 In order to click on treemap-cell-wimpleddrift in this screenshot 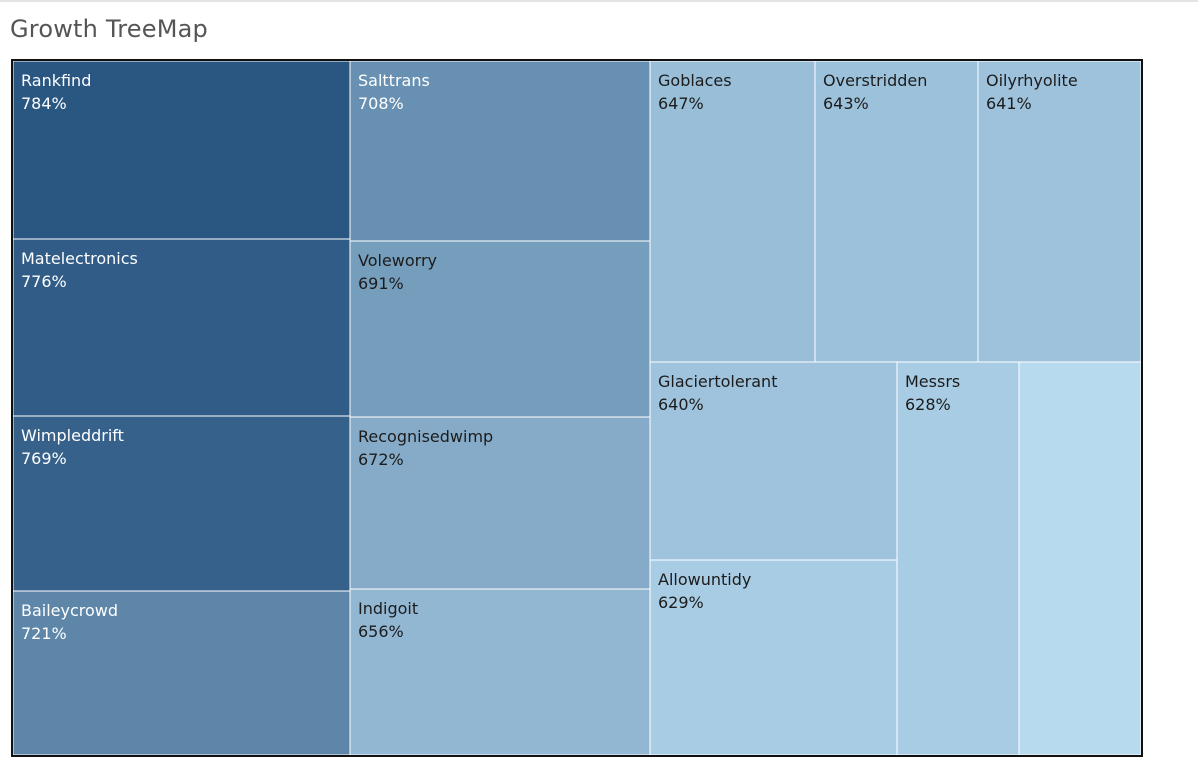, I will do `click(182, 503)`.